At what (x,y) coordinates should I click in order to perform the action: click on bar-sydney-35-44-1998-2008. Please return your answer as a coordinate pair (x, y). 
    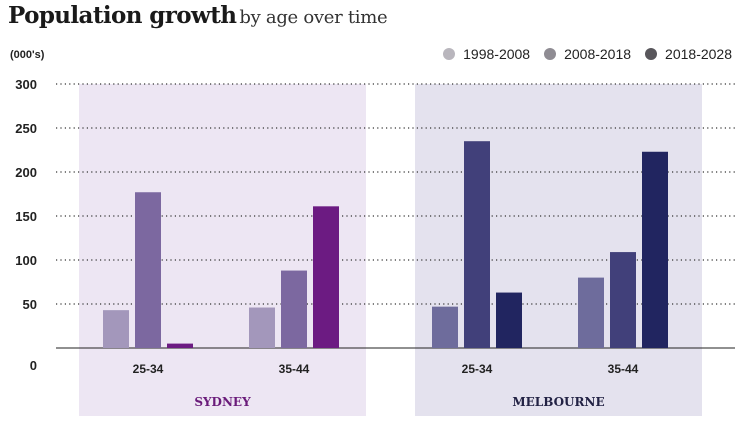
    Looking at the image, I should click on (262, 327).